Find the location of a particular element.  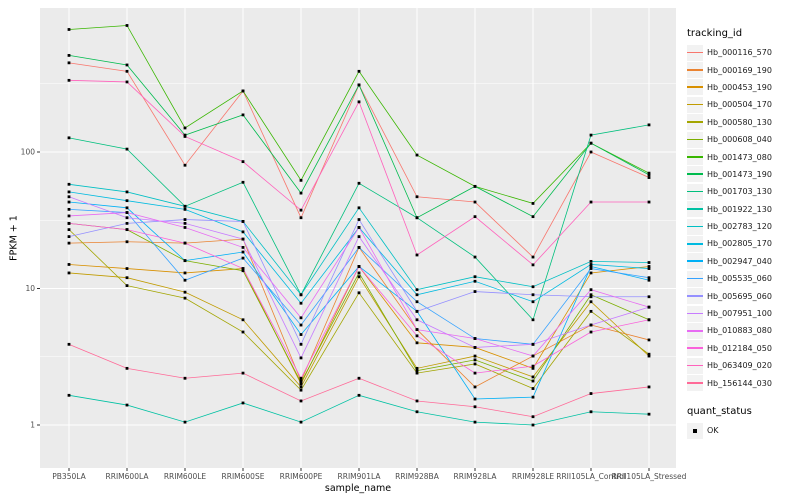

legend-item-label: Hb_000580_130 is located at coordinates (739, 122).